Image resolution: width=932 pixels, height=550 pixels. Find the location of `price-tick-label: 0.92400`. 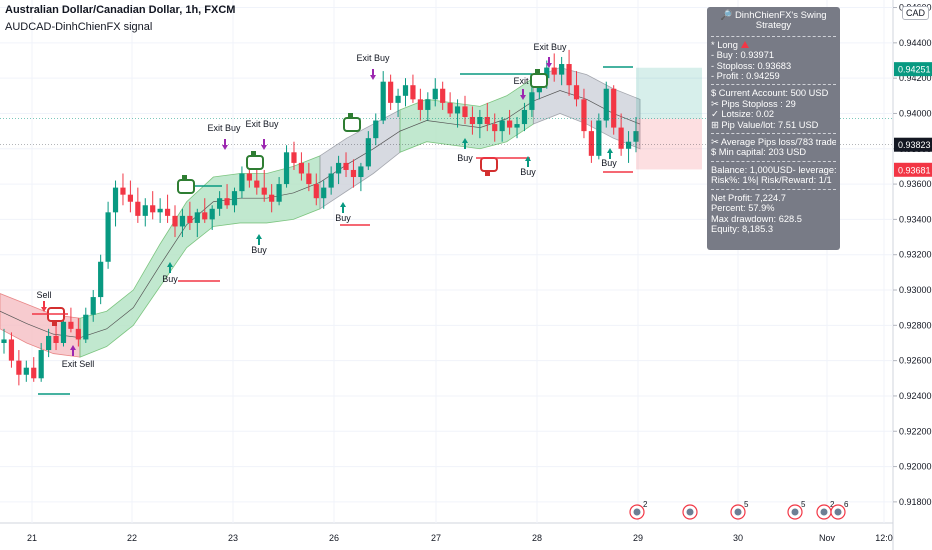

price-tick-label: 0.92400 is located at coordinates (915, 396).